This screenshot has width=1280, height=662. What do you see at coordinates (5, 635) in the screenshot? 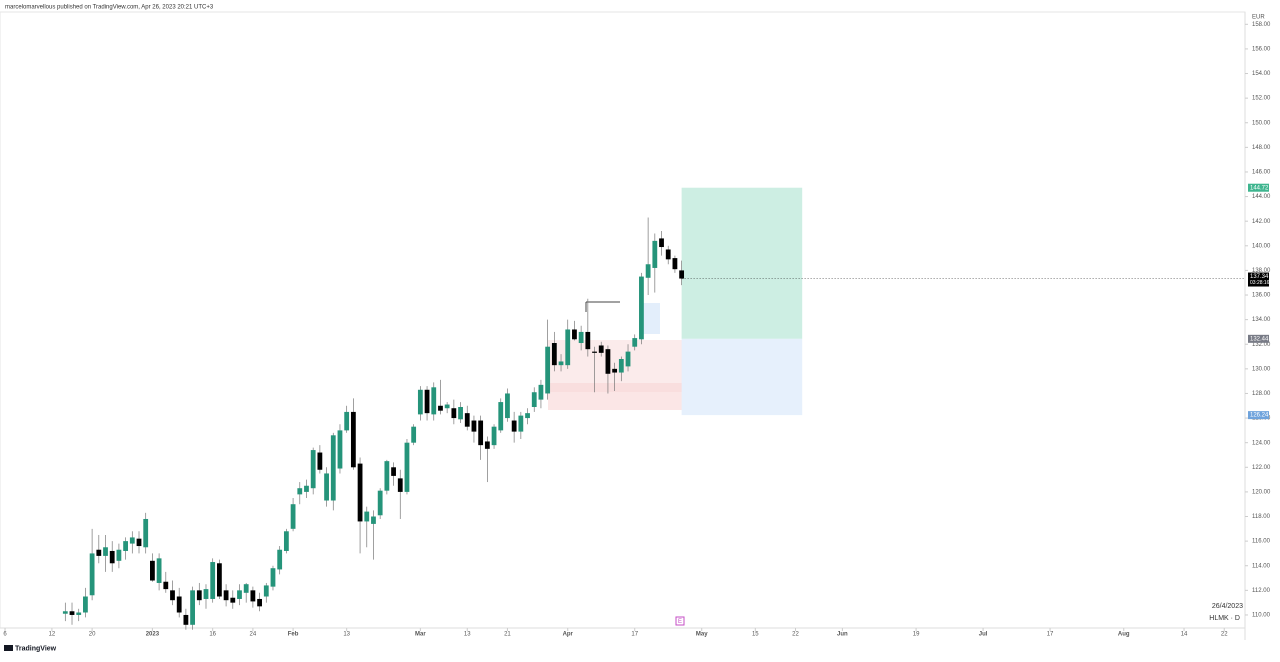
I see `x-tick-label: 6` at bounding box center [5, 635].